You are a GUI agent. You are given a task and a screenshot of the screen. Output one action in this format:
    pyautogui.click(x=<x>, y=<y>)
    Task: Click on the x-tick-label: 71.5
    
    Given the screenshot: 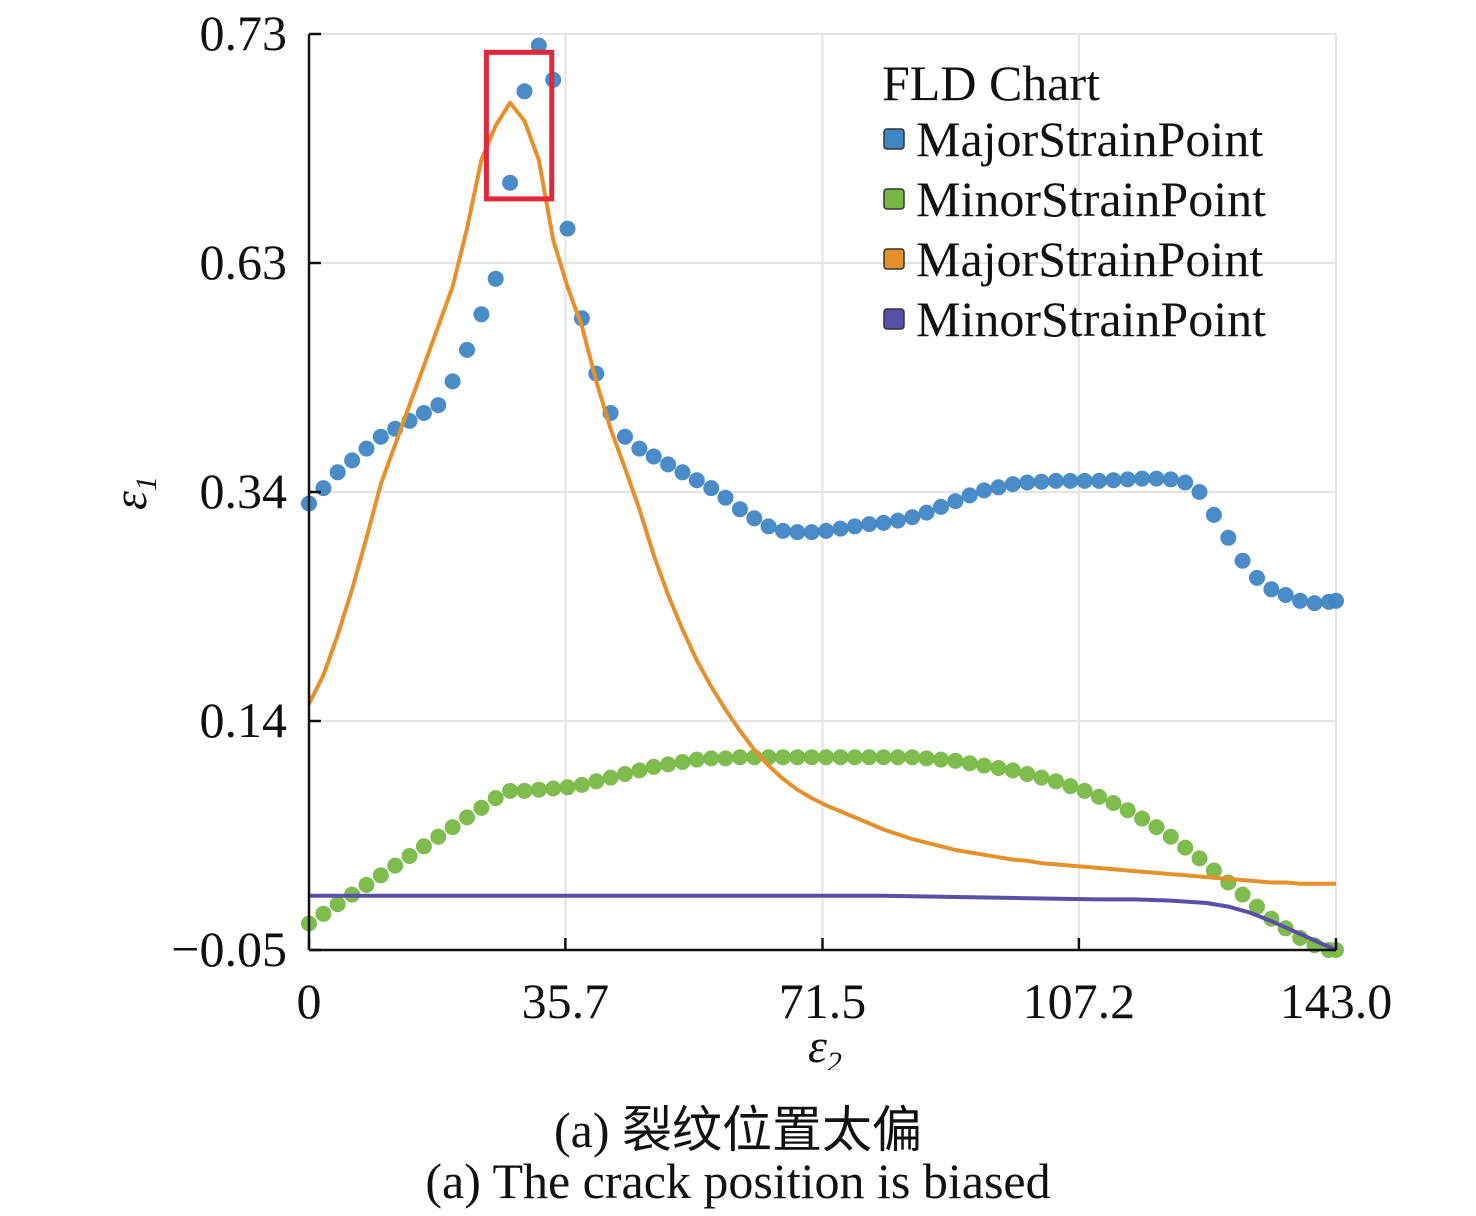 What is the action you would take?
    pyautogui.click(x=823, y=1001)
    